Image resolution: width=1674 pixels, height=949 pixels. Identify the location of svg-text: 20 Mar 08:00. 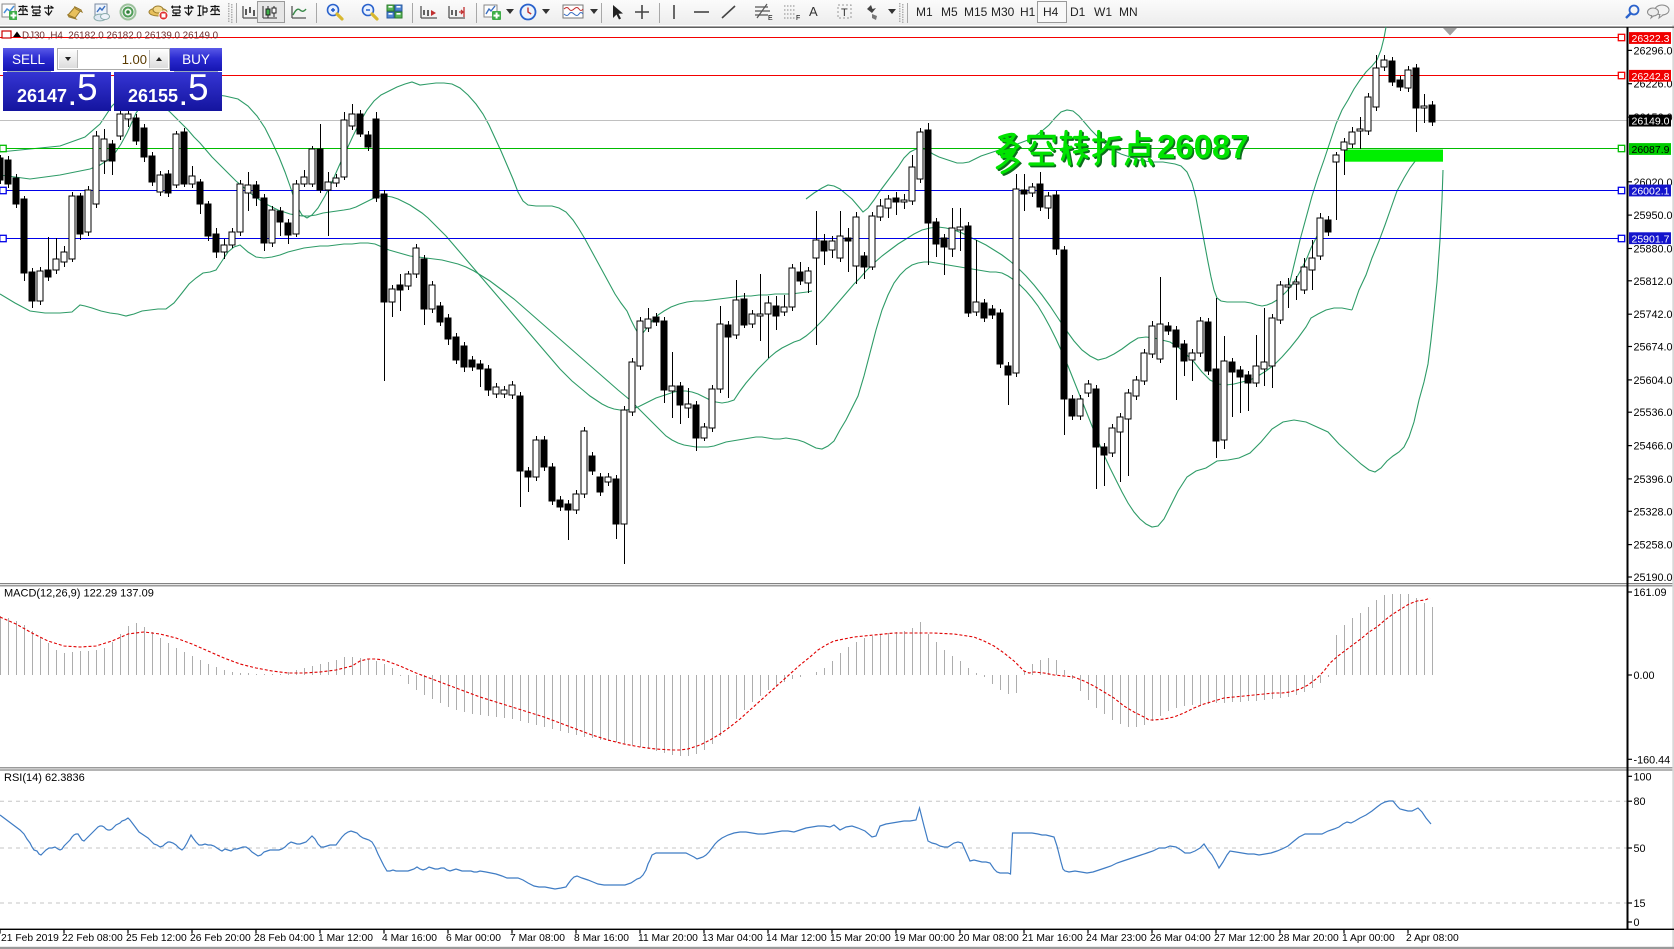
(988, 938).